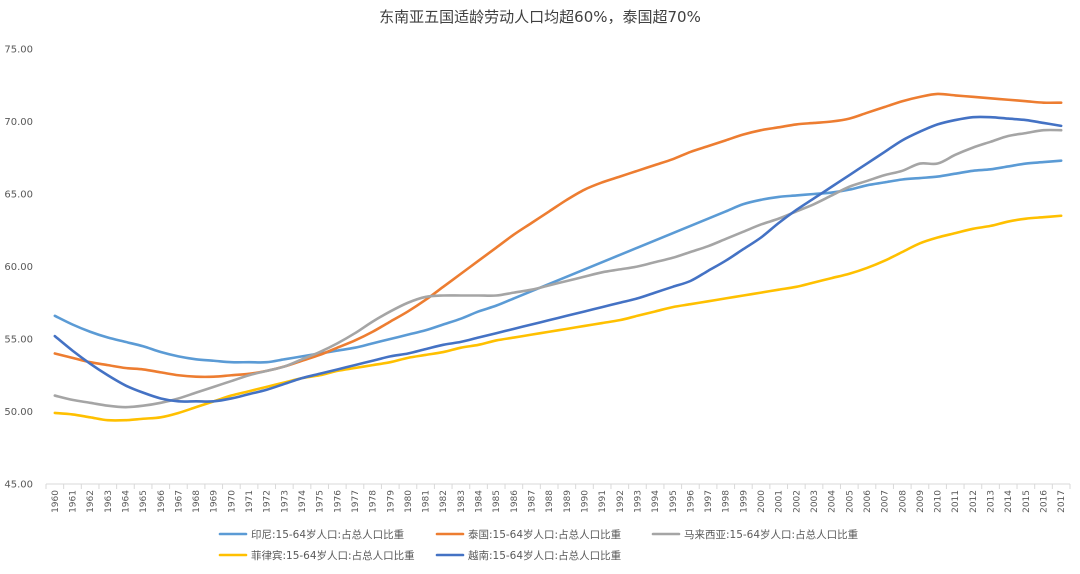  What do you see at coordinates (444, 501) in the screenshot?
I see `x-tick-label: 1982` at bounding box center [444, 501].